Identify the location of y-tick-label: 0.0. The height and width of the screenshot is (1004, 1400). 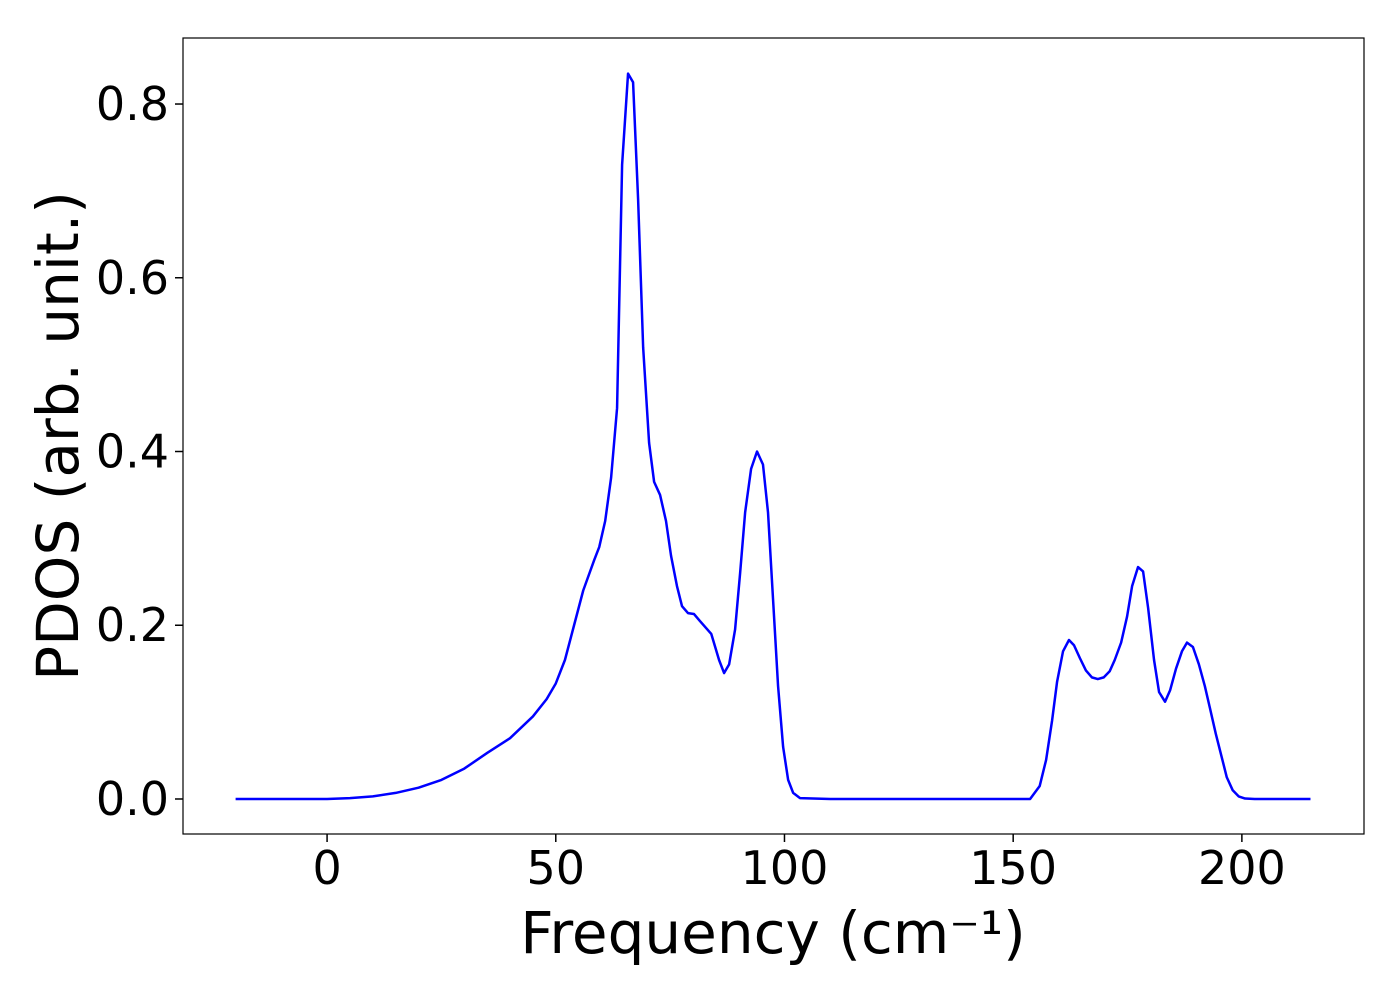
(132, 799).